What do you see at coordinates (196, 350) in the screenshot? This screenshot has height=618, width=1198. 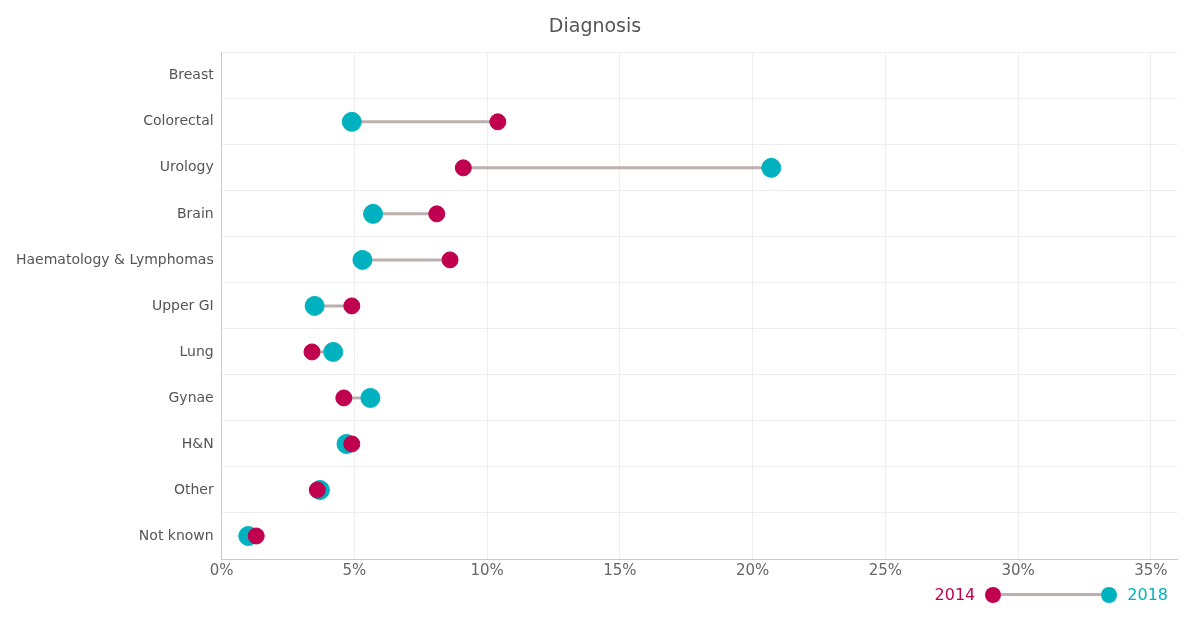 I see `y-tick-label: Lung` at bounding box center [196, 350].